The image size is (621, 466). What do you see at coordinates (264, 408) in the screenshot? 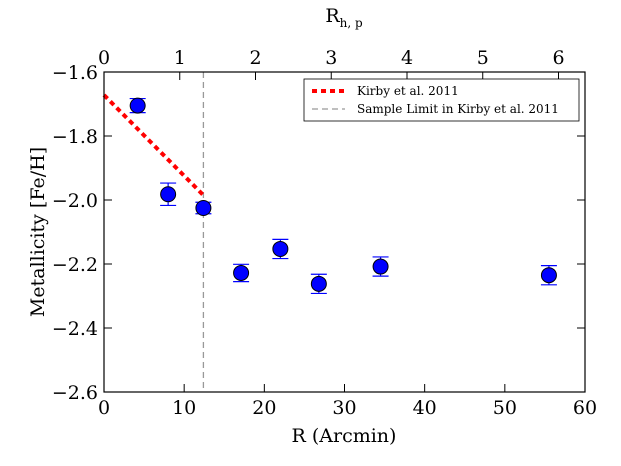
I see `x-tick-label: 20` at bounding box center [264, 408].